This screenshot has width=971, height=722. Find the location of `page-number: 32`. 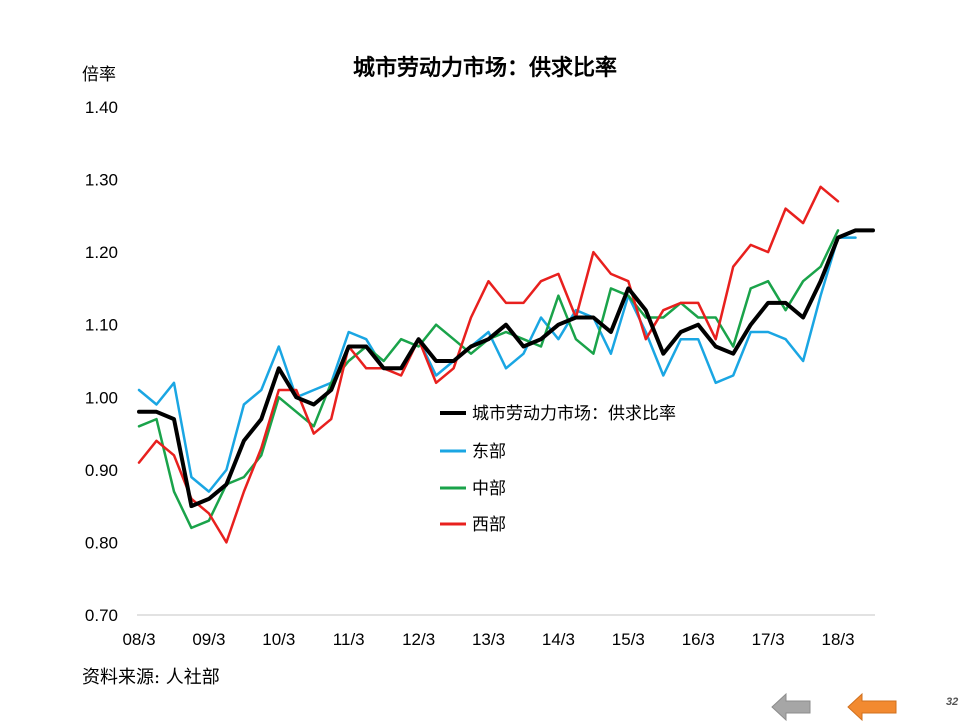

page-number: 32 is located at coordinates (952, 702).